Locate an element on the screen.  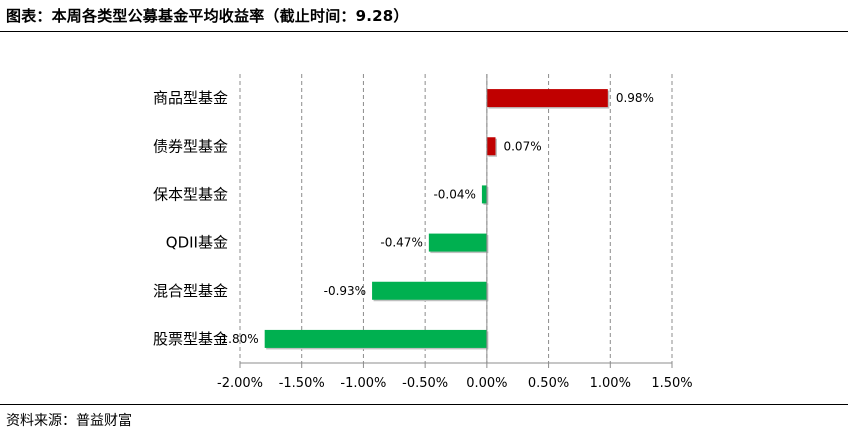
data-label: 0.98% is located at coordinates (635, 98).